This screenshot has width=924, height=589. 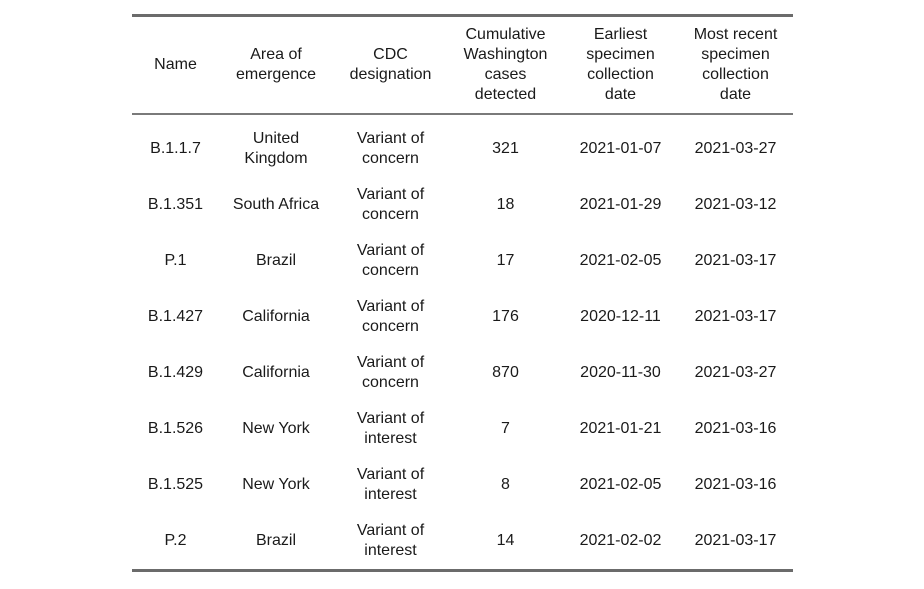 I want to click on cell-recent-date: 2021-03-12, so click(x=735, y=204).